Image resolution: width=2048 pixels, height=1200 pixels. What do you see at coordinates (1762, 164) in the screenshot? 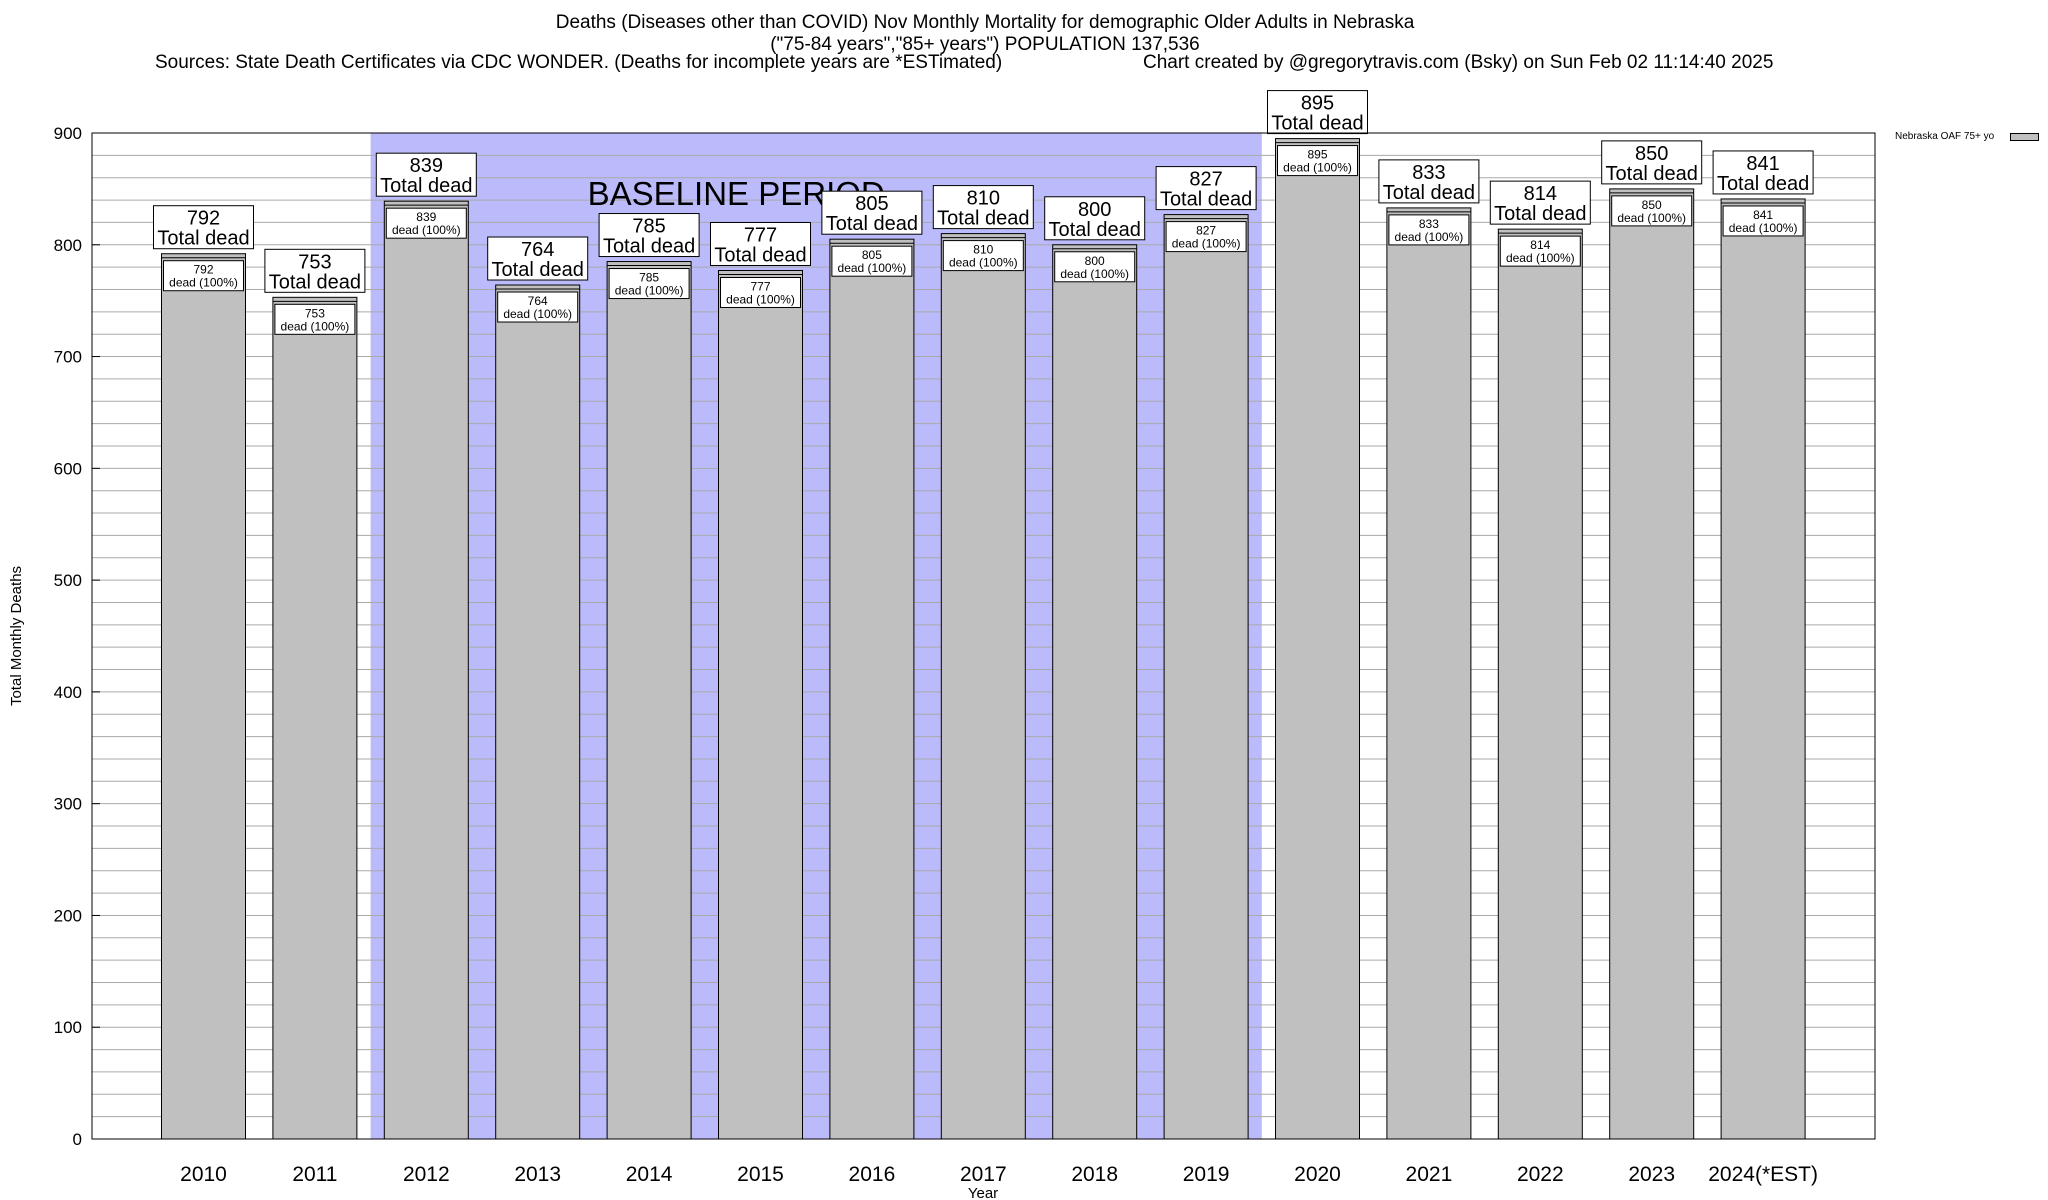
I see `total-label-value: 841` at bounding box center [1762, 164].